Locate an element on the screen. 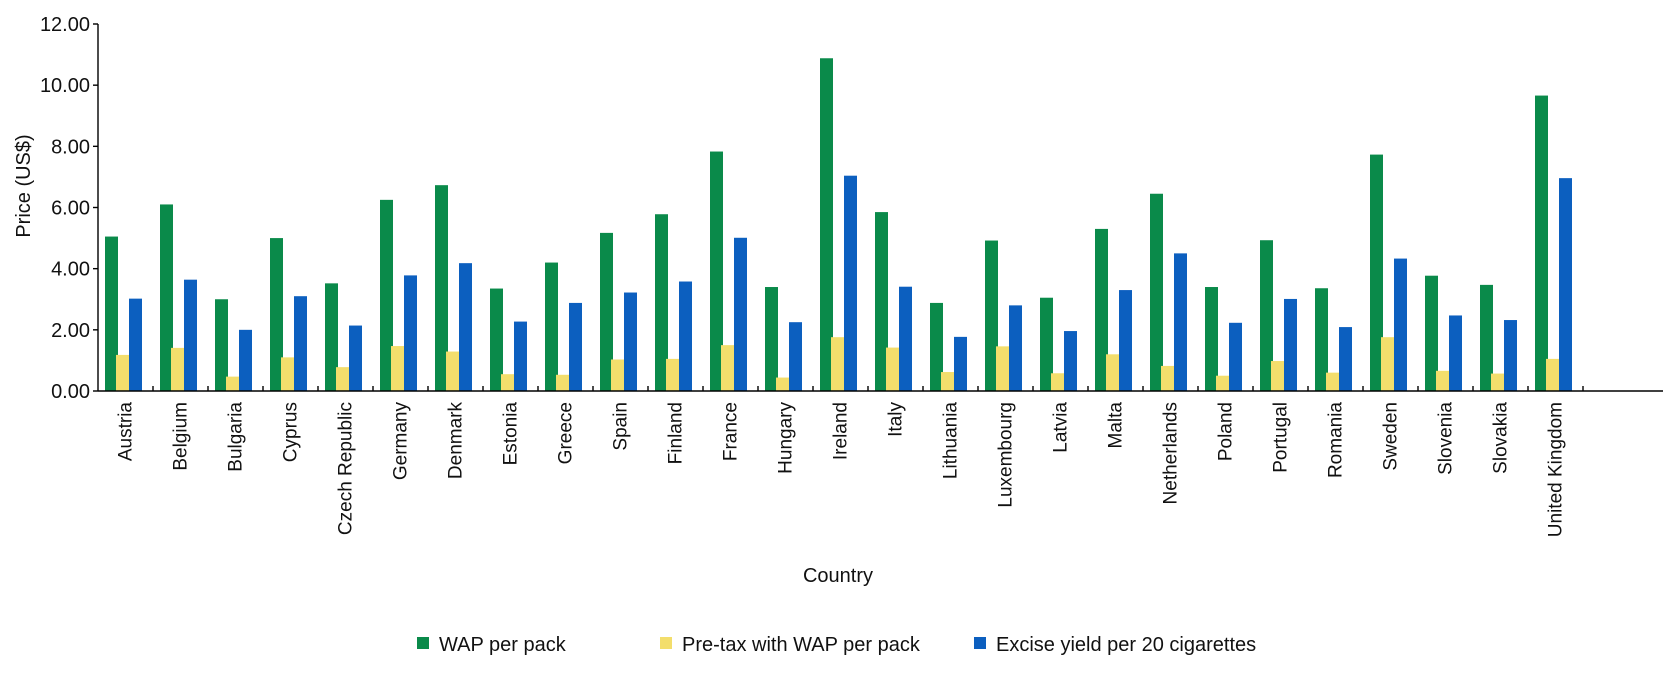 This screenshot has height=696, width=1663. x-tick-label: Poland is located at coordinates (1226, 431).